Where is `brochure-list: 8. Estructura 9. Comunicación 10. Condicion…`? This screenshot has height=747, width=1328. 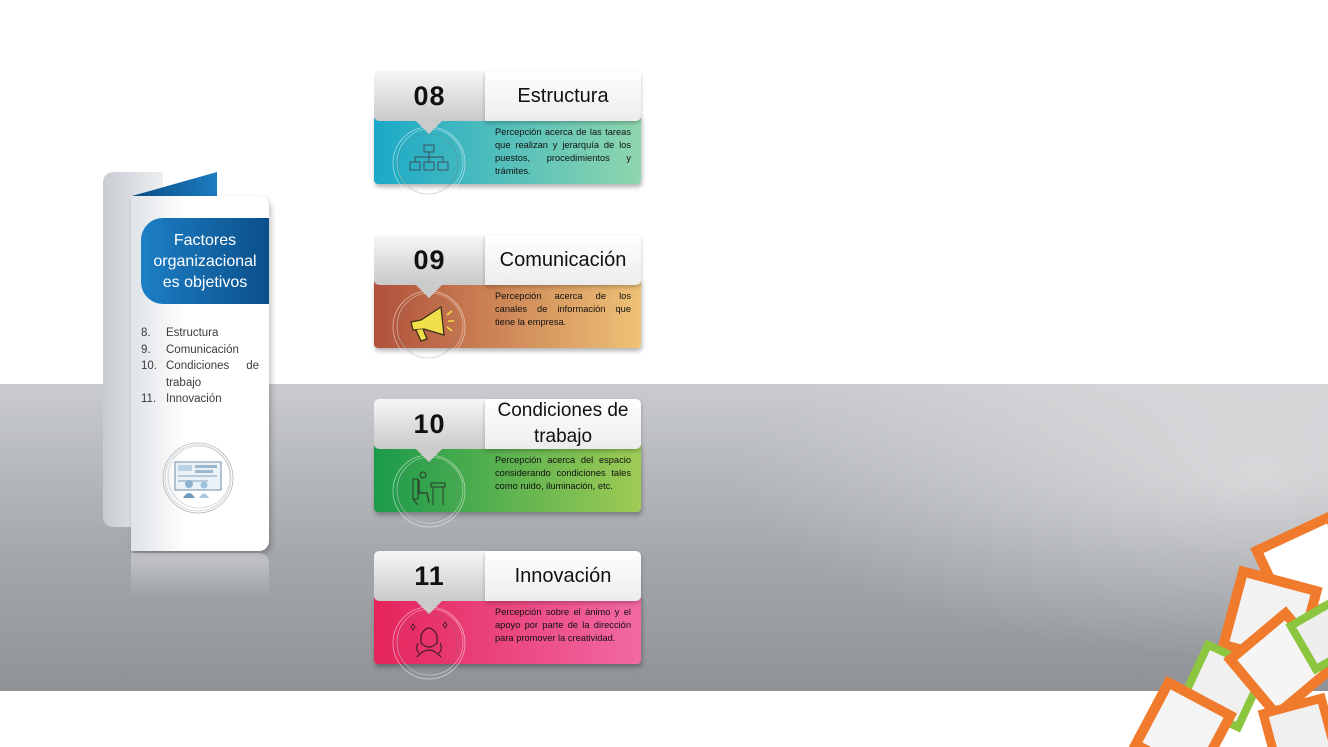 brochure-list: 8. Estructura 9. Comunicación 10. Condicion… is located at coordinates (200, 366).